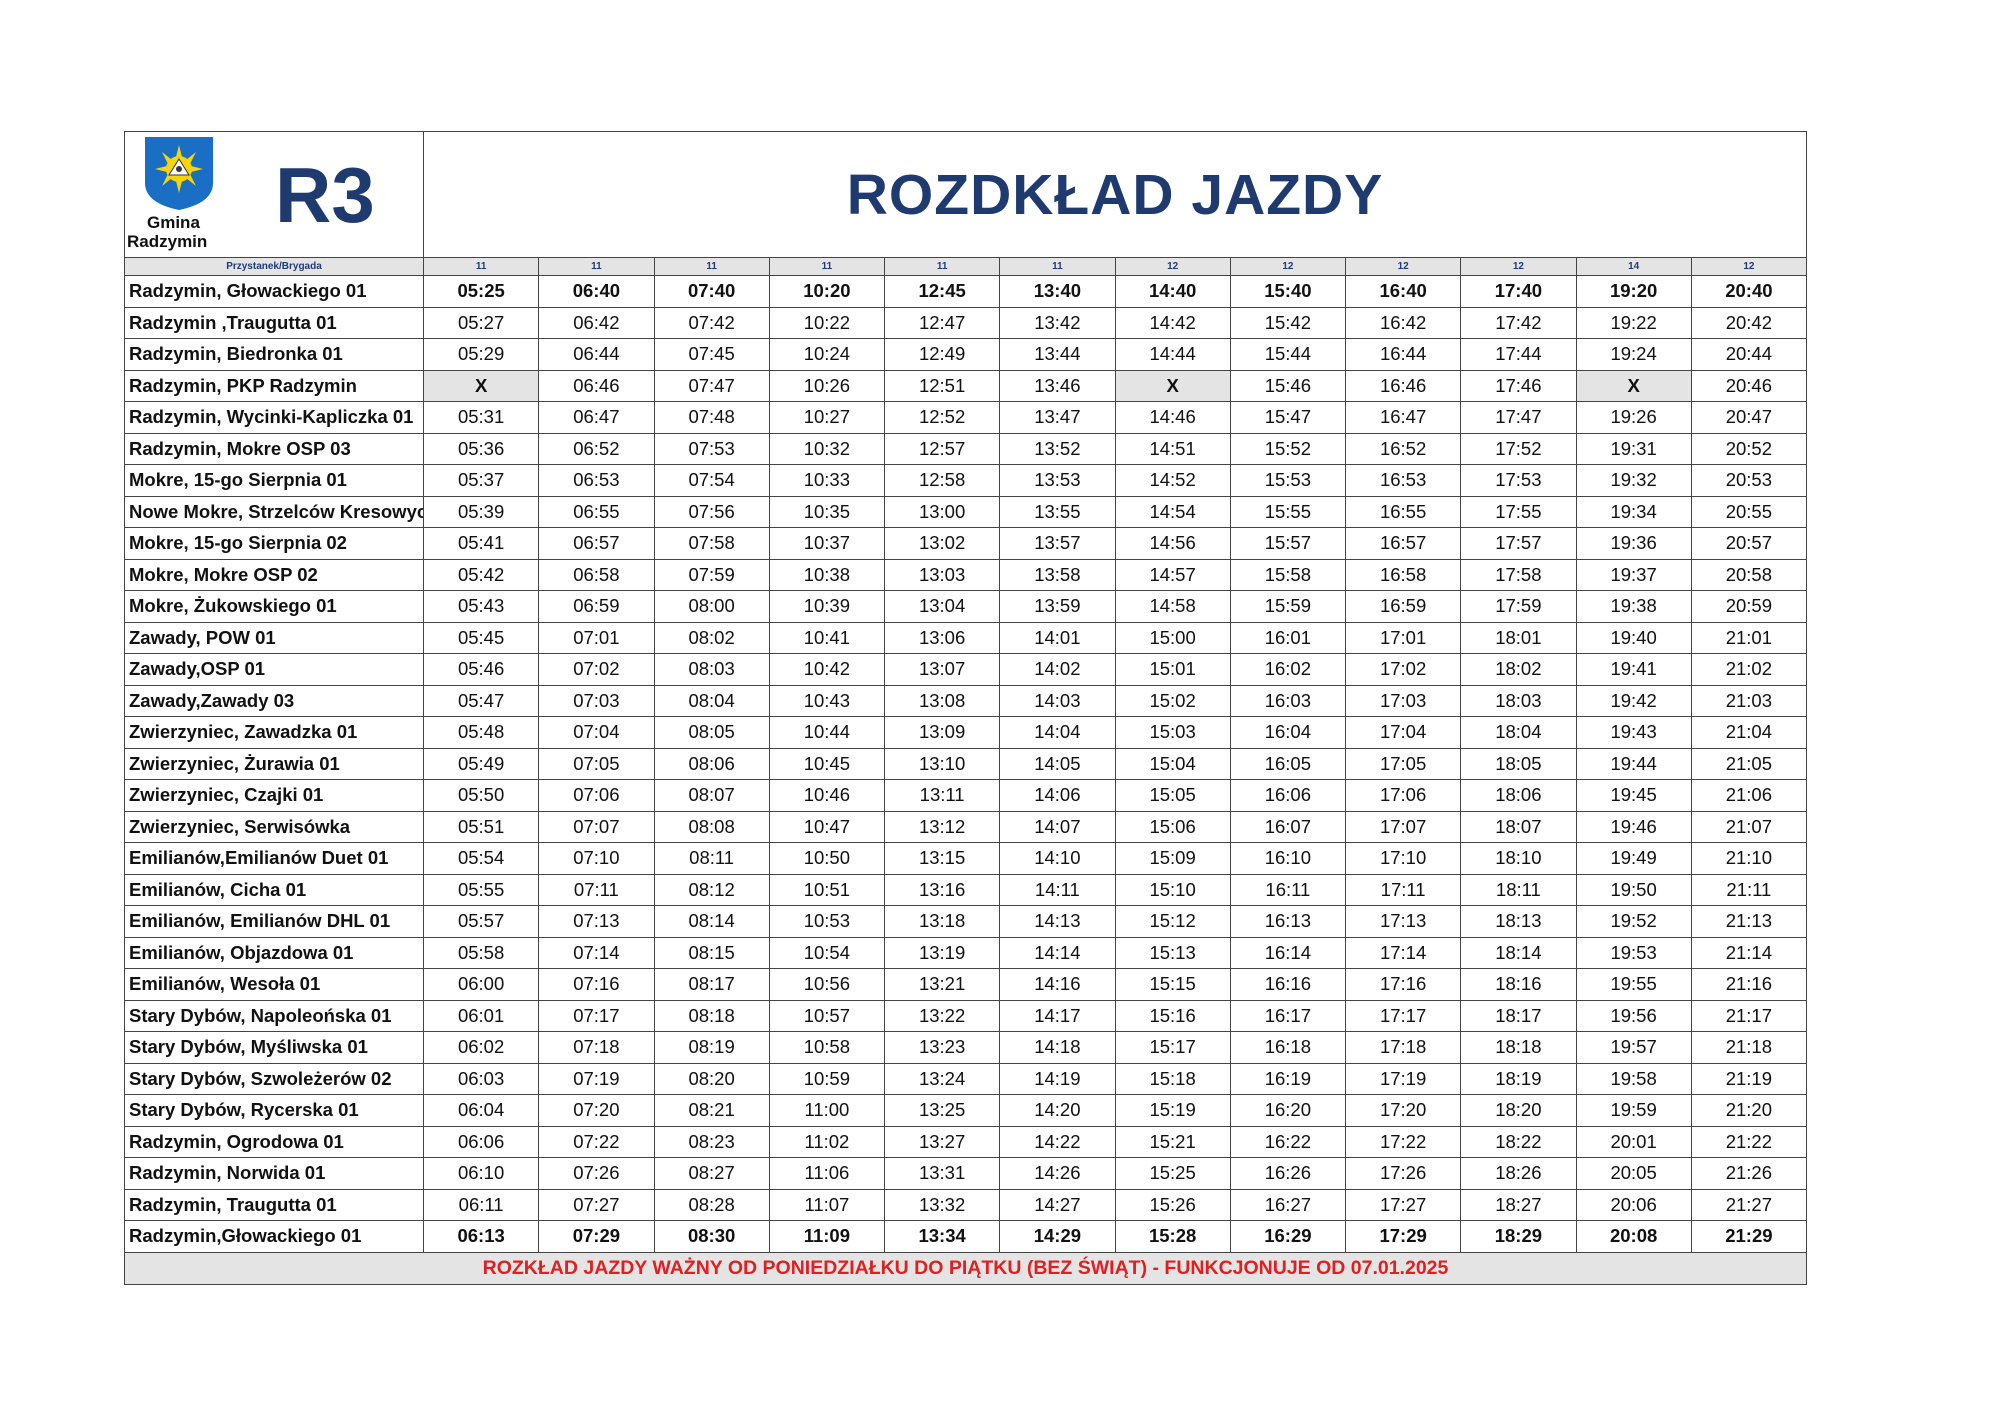 The width and height of the screenshot is (2011, 1422). Describe the element at coordinates (1749, 1047) in the screenshot. I see `departure-time: 21:18` at that location.